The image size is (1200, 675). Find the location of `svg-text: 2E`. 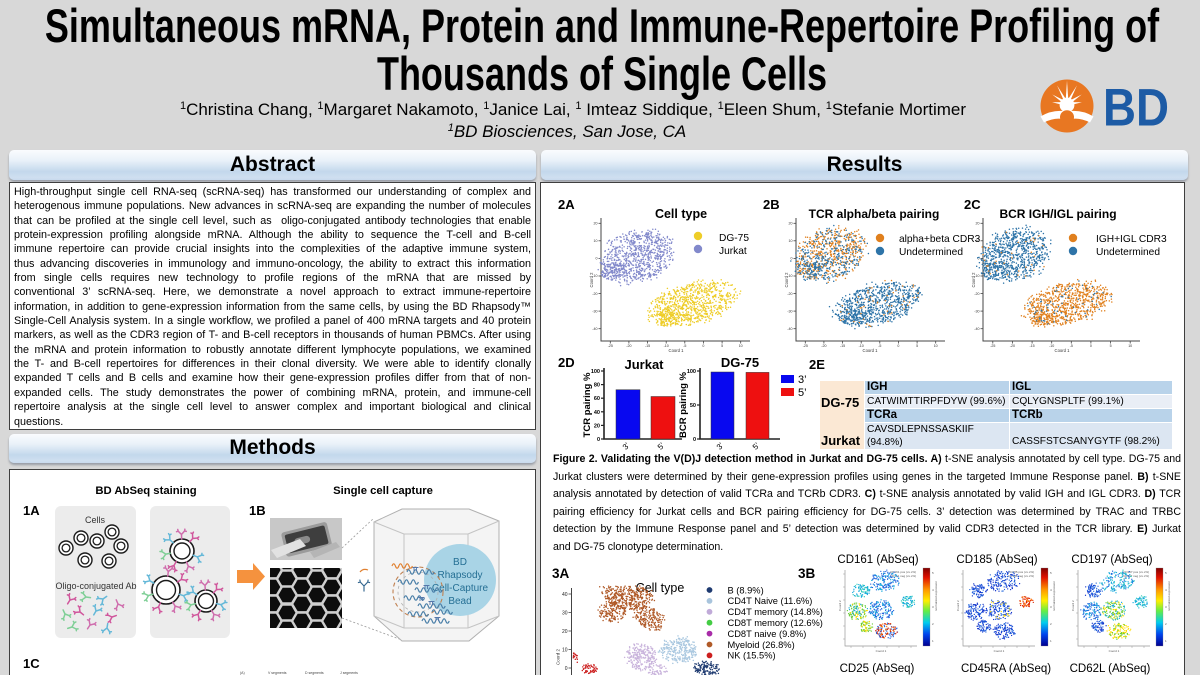

svg-text: 2E is located at coordinates (817, 364).